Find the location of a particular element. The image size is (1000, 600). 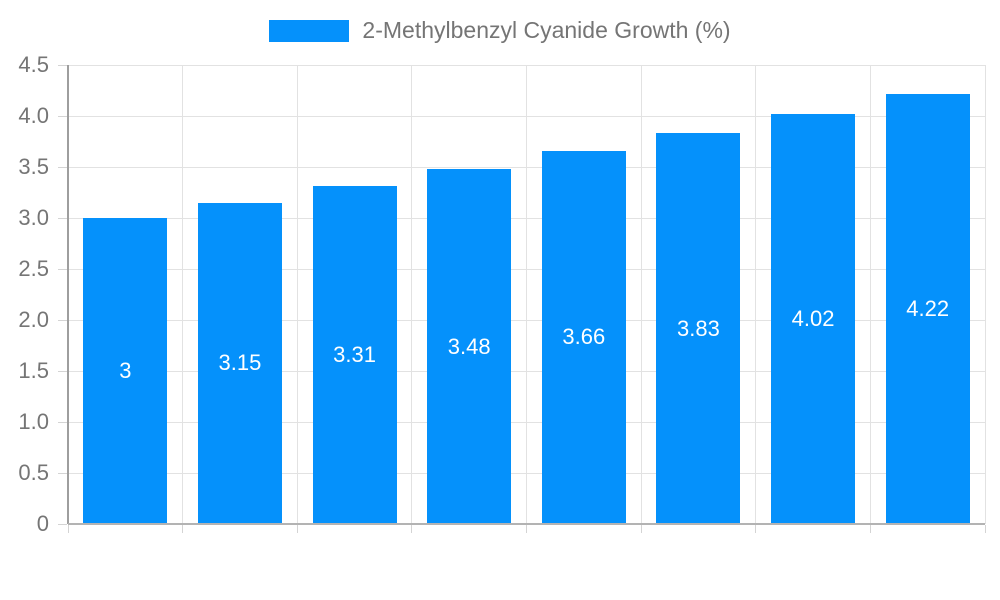

y-tick-label: 0 is located at coordinates (42, 523).